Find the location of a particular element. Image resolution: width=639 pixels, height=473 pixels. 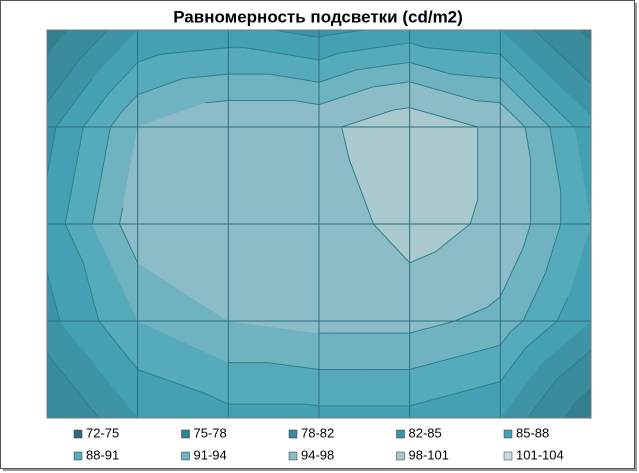

legend-label: 98-101 is located at coordinates (429, 454).